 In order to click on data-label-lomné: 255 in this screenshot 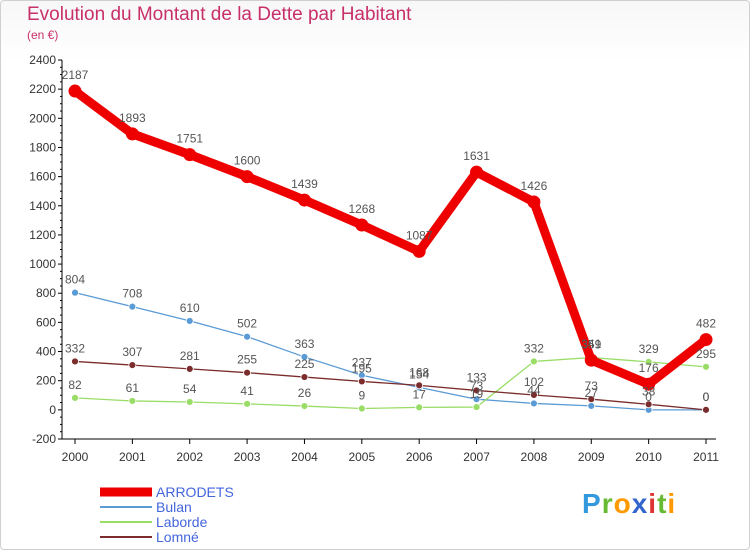, I will do `click(247, 360)`.